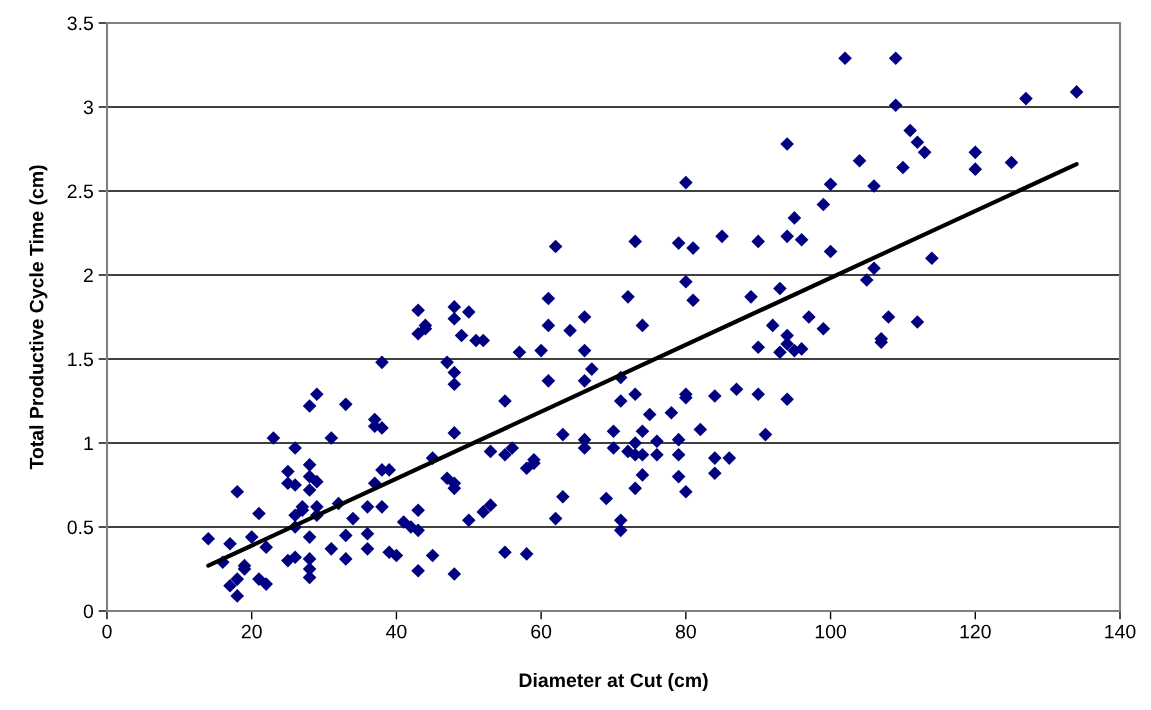  What do you see at coordinates (831, 631) in the screenshot?
I see `x-tick-label: 100` at bounding box center [831, 631].